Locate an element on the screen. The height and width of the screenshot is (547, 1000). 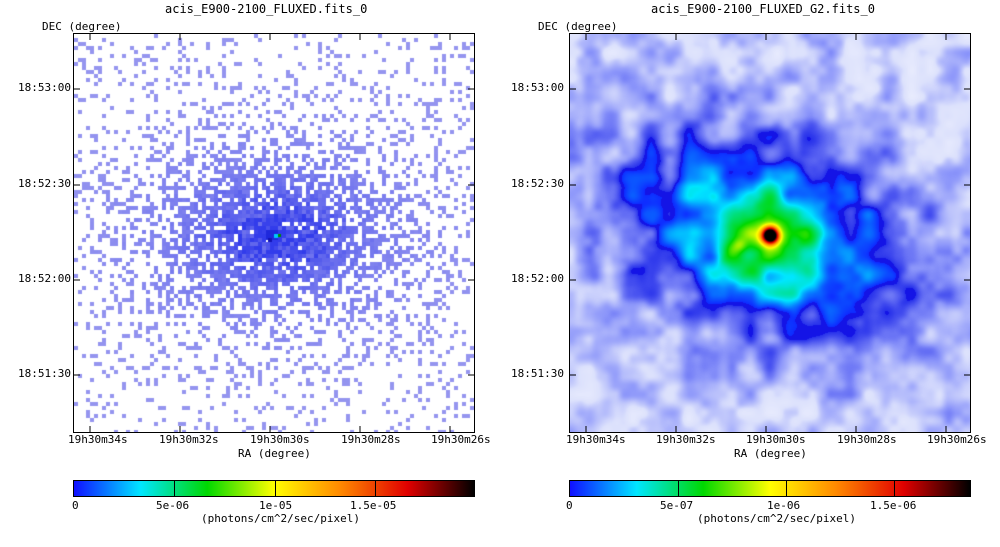
panel-title: acis_E900-2100_FLUXED.fits_0 is located at coordinates (266, 9).